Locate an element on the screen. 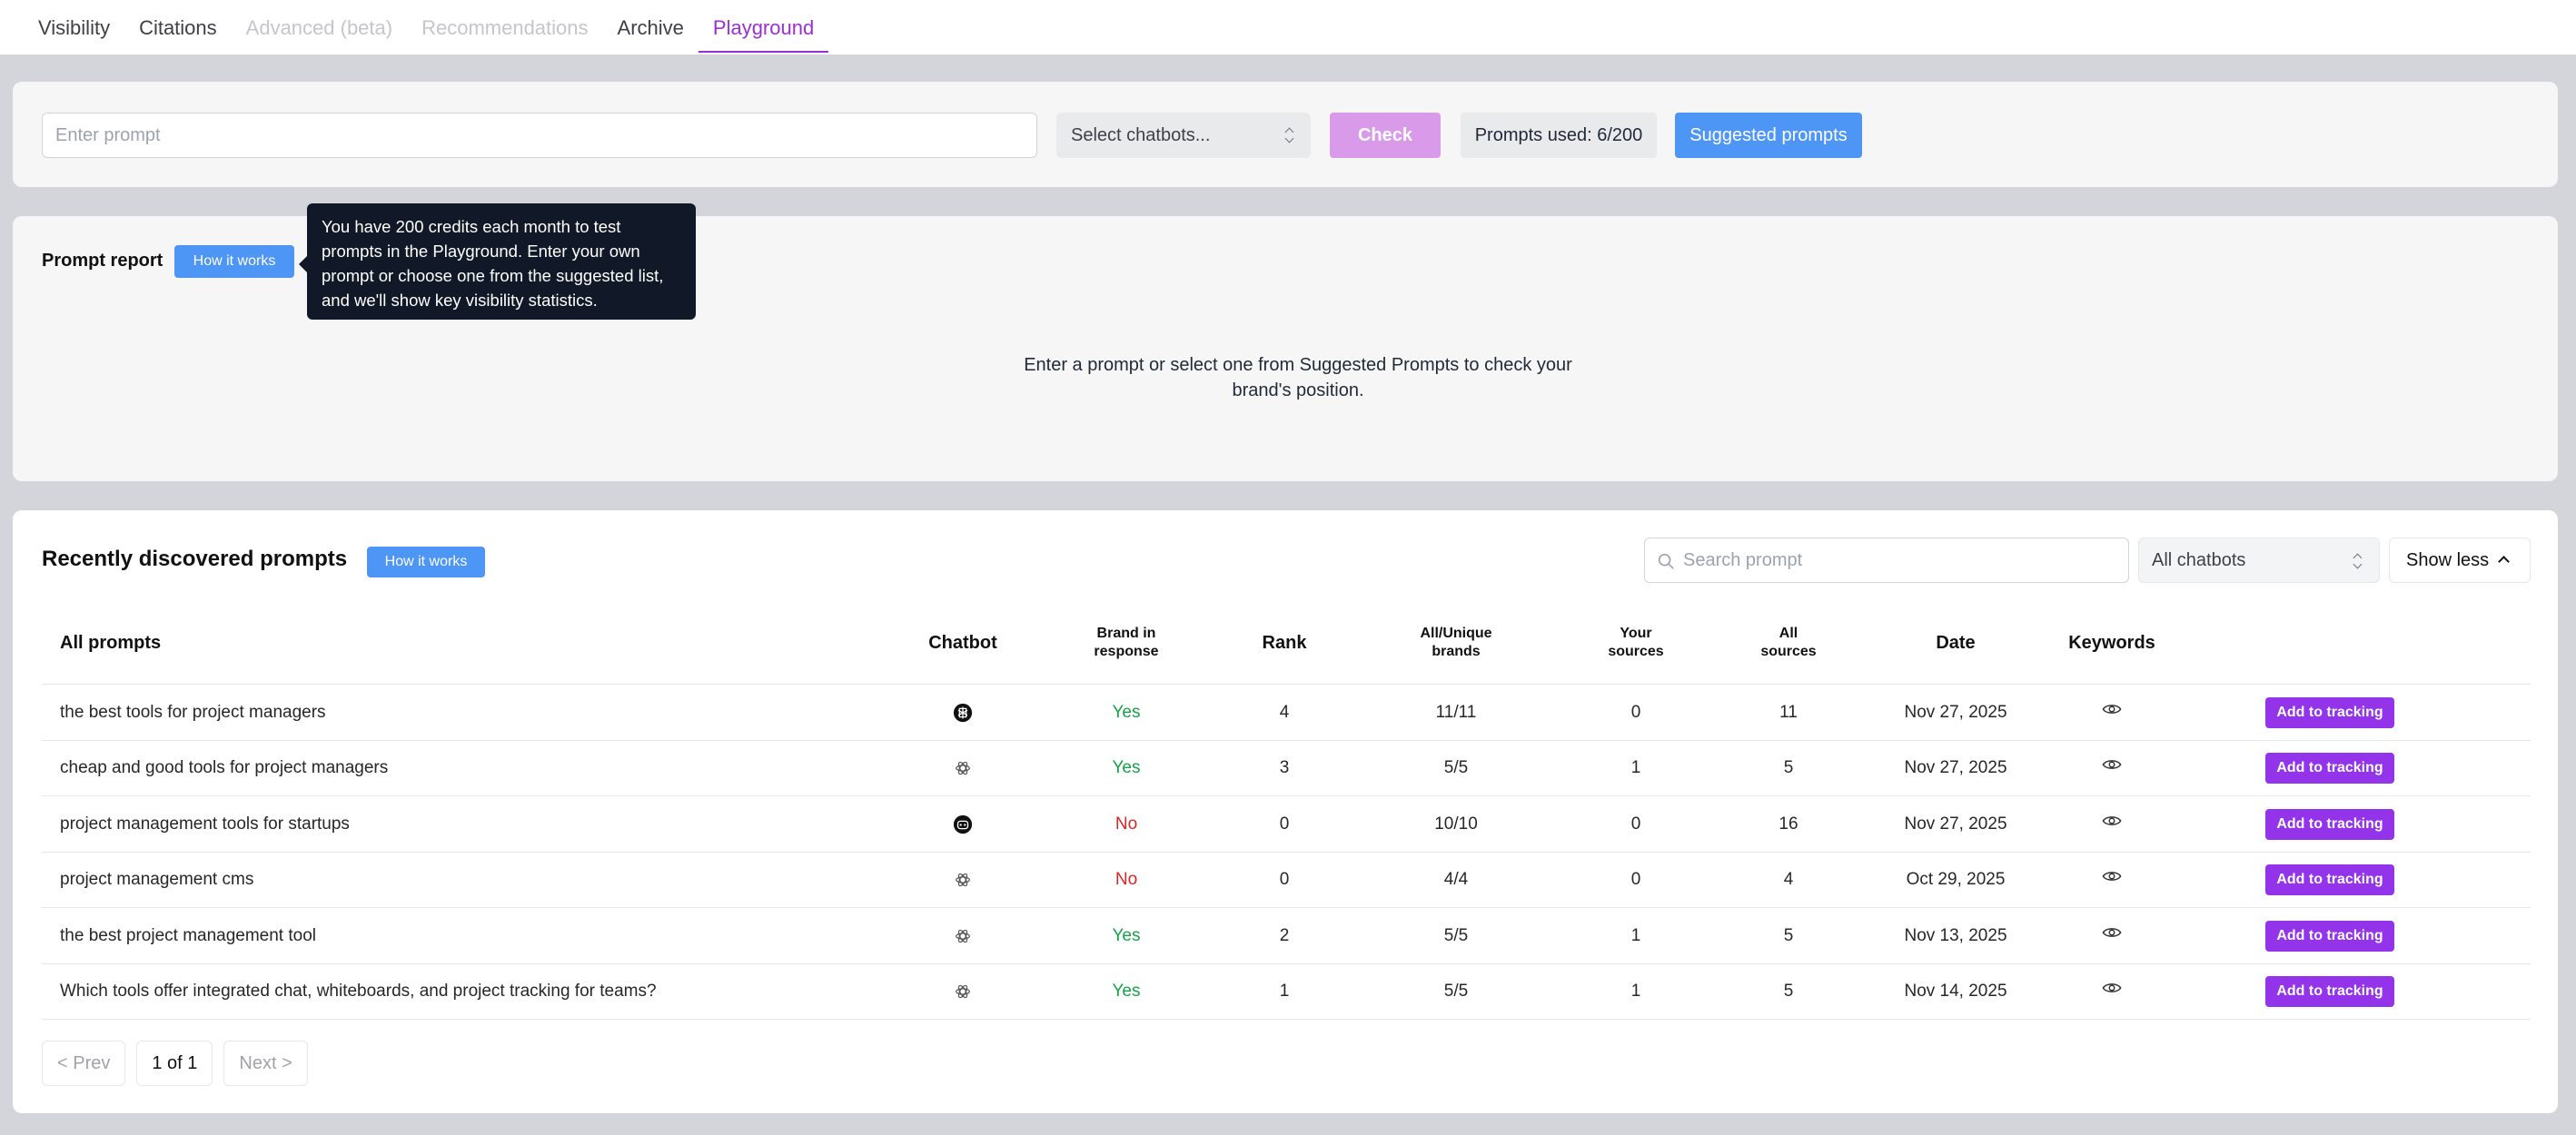 This screenshot has height=1135, width=2576. how-it-works-button: How it works is located at coordinates (234, 261).